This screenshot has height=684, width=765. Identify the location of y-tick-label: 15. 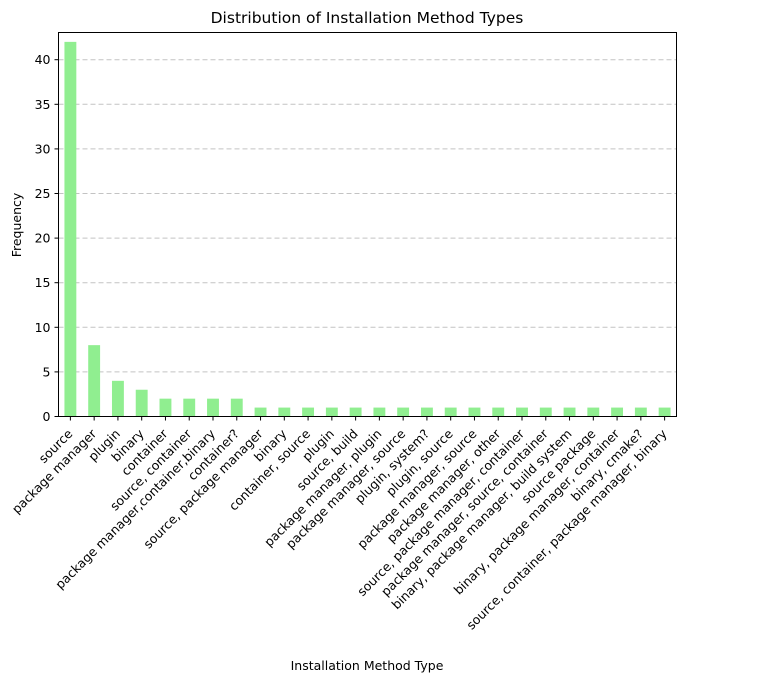
(43, 282).